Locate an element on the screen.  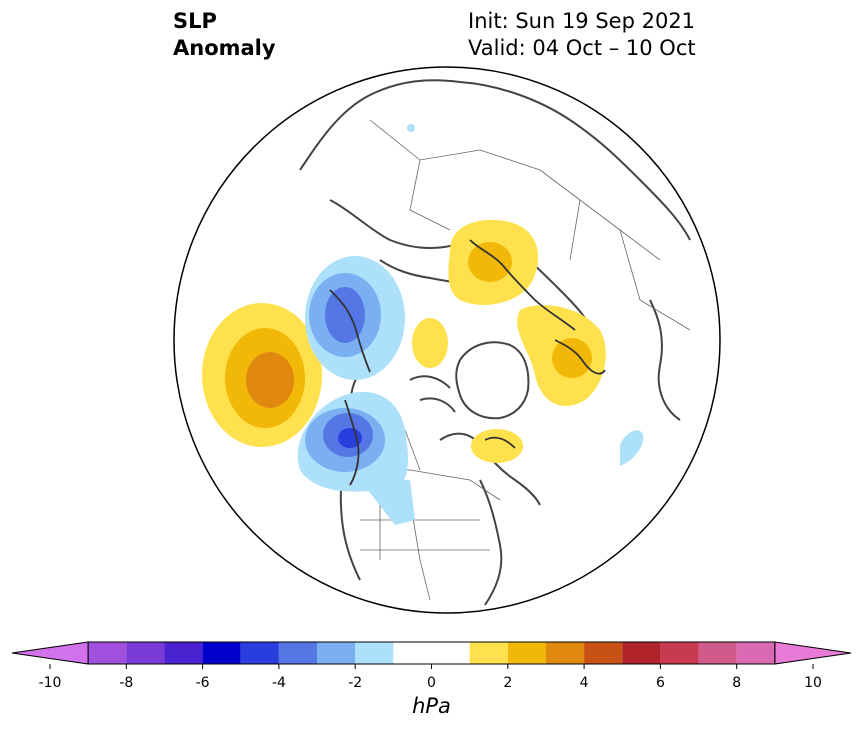
colorbar-tick-label: 0 is located at coordinates (431, 682).